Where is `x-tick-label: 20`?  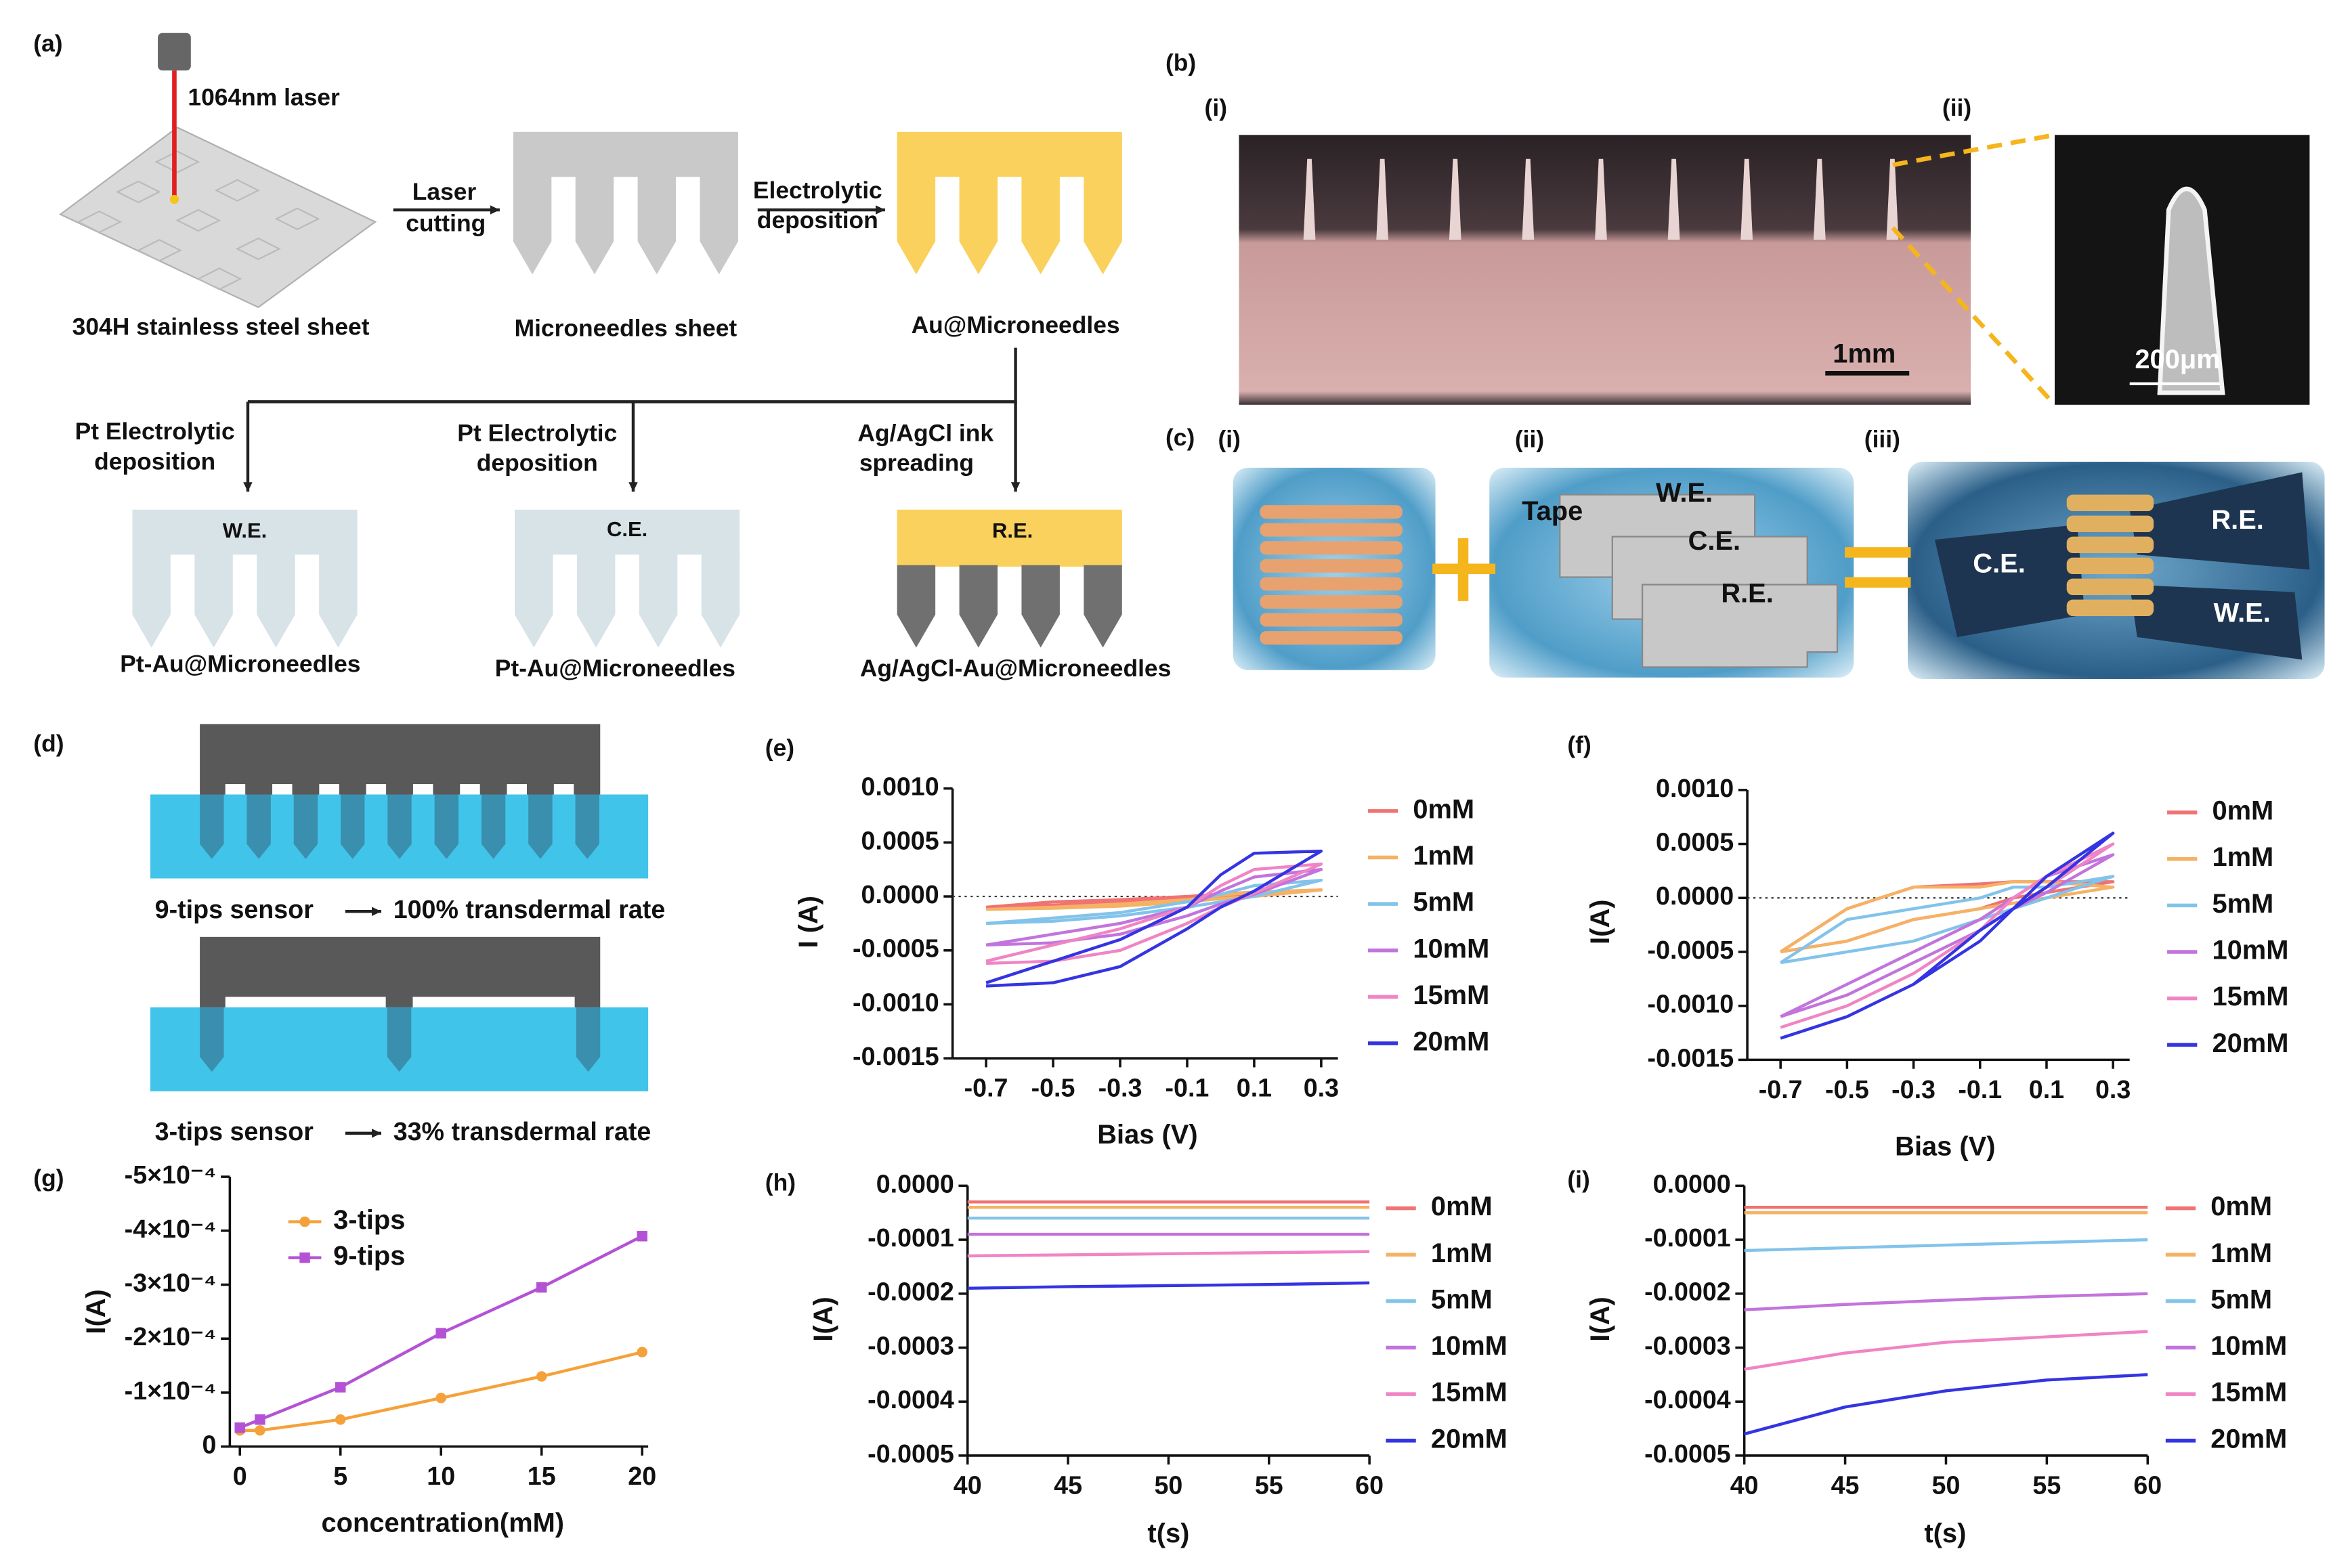 x-tick-label: 20 is located at coordinates (642, 1476).